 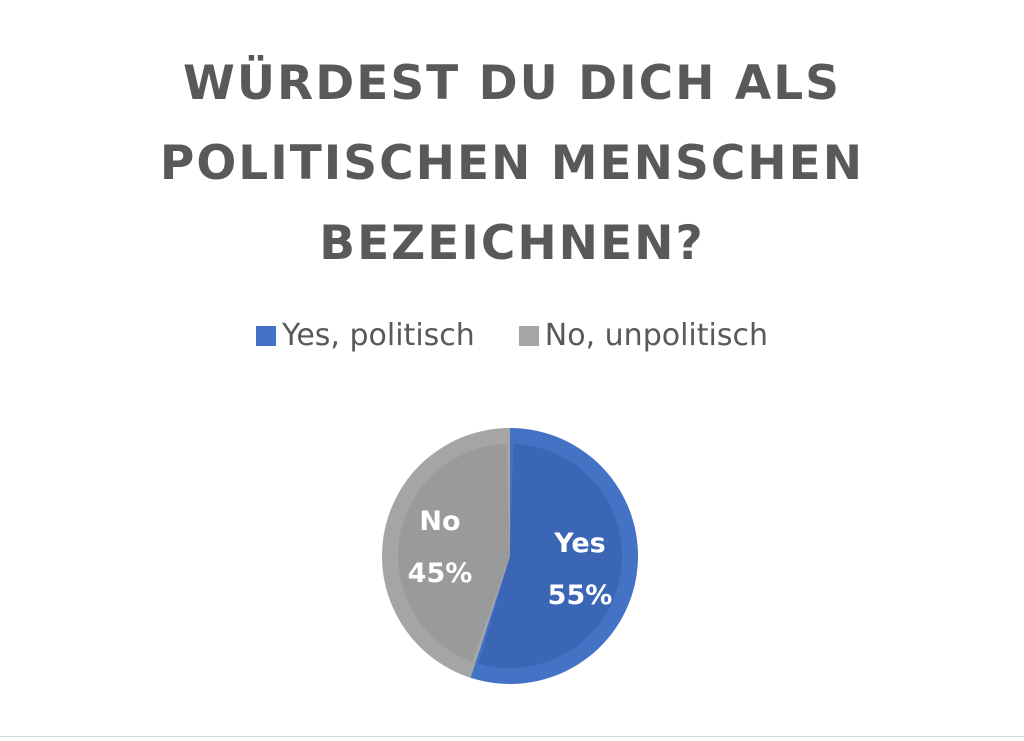 I want to click on data-label-yes-value: 55%, so click(x=580, y=595).